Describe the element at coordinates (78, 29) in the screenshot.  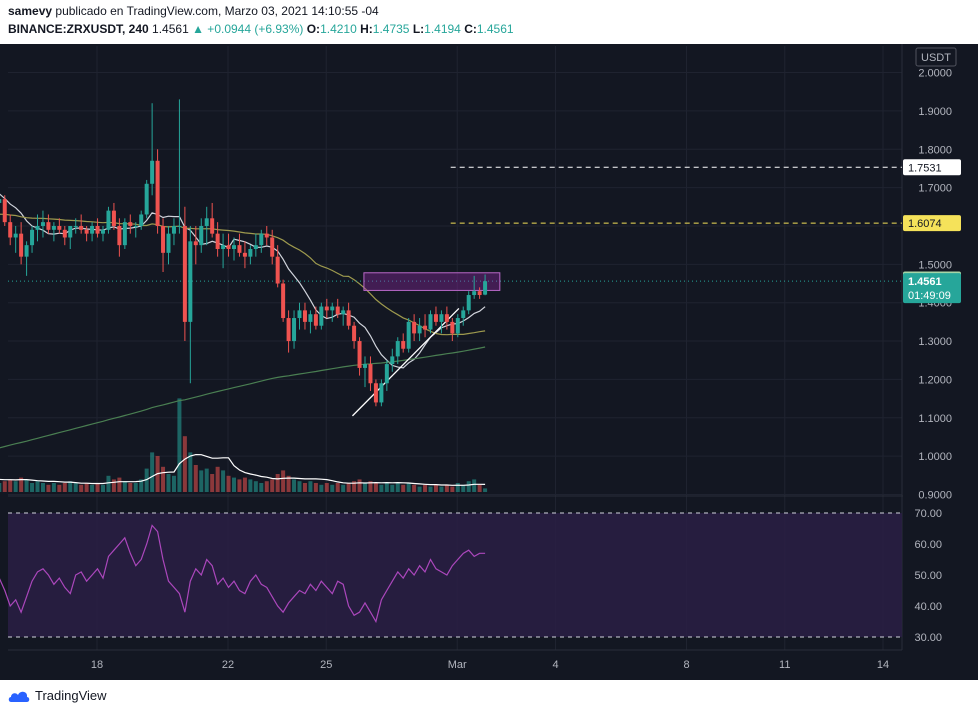
I see `symbol-label: BINANCE:ZRXUSDT, 240` at that location.